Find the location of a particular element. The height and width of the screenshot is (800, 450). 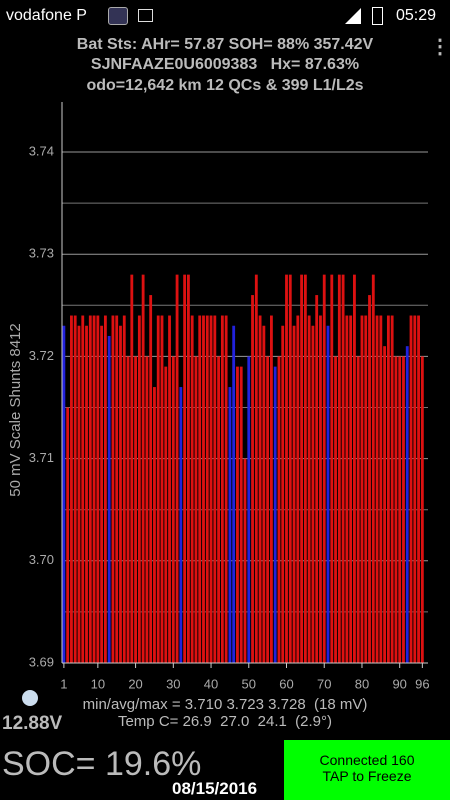

image-icon is located at coordinates (145, 15).